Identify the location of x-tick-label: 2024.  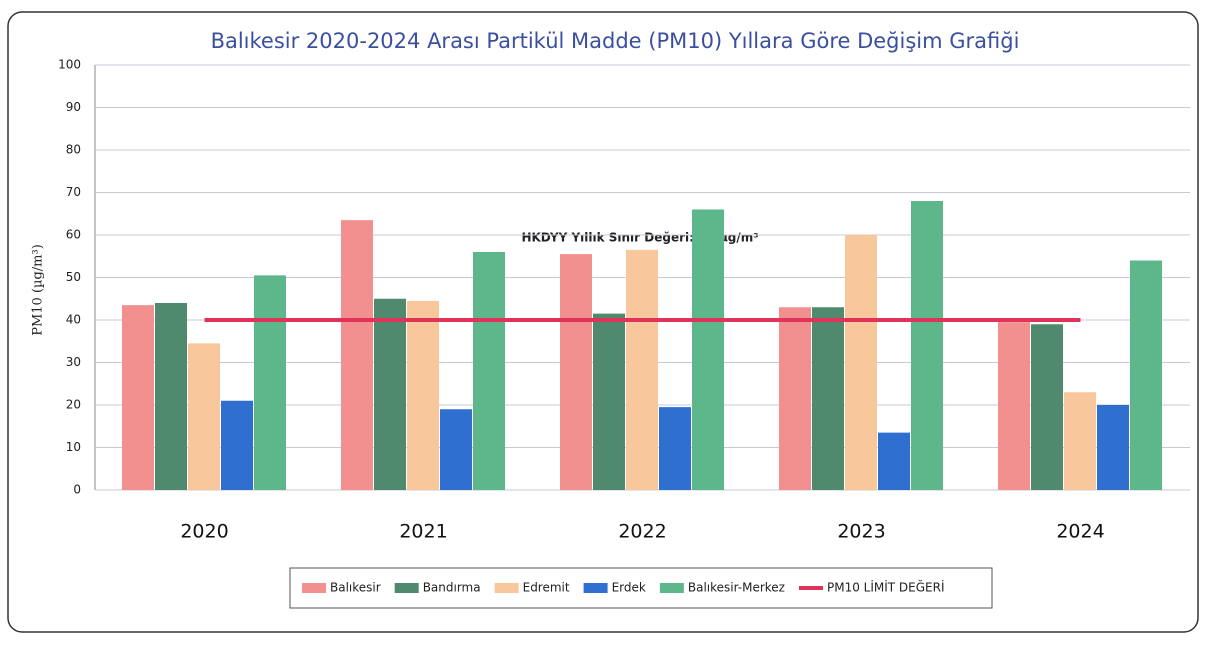
(1080, 532).